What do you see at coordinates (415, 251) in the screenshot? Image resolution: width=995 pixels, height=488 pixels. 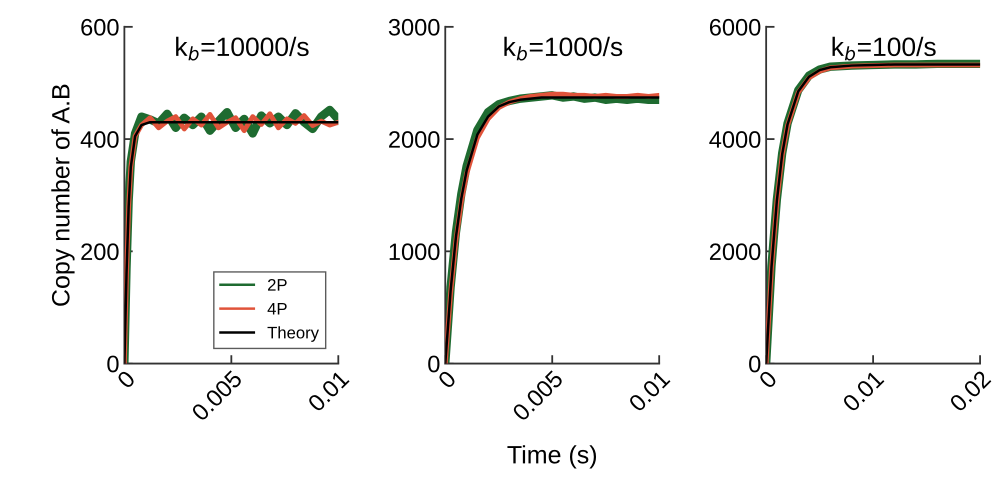 I see `y-tick-label: 1000` at bounding box center [415, 251].